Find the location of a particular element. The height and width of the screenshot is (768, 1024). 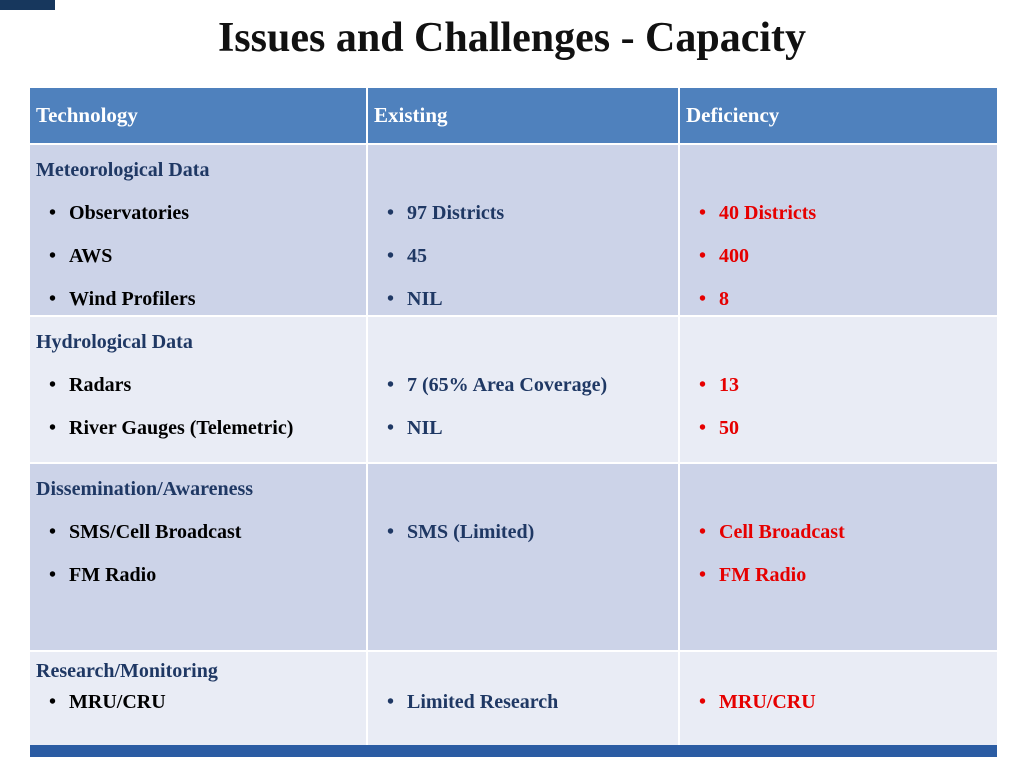

category-label: Meteorological Data is located at coordinates (123, 170).